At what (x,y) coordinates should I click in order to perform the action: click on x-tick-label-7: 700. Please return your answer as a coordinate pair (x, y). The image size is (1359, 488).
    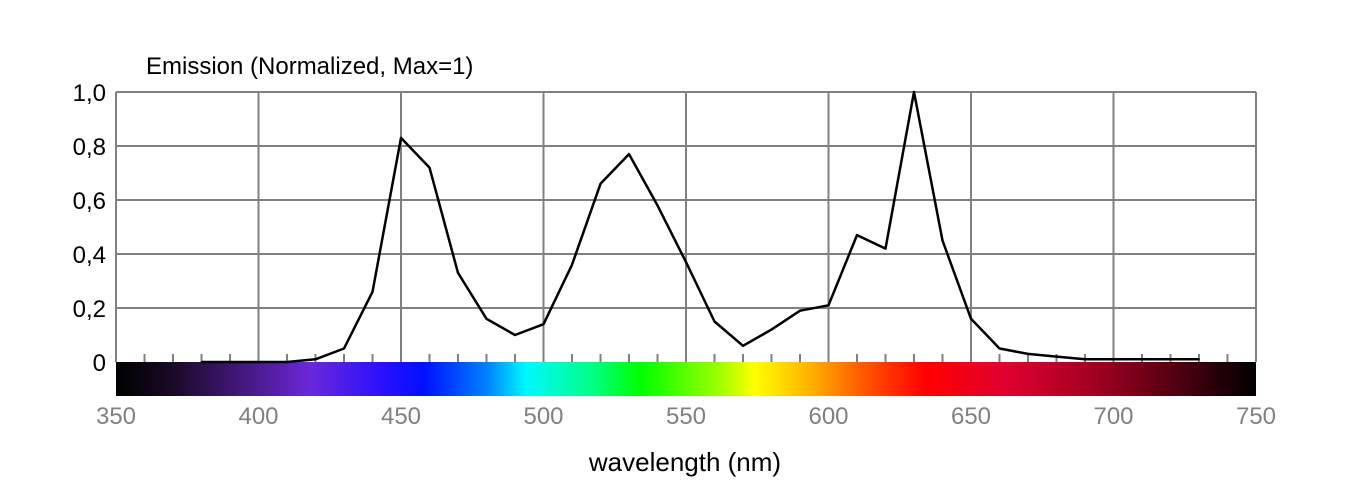
    Looking at the image, I should click on (1113, 416).